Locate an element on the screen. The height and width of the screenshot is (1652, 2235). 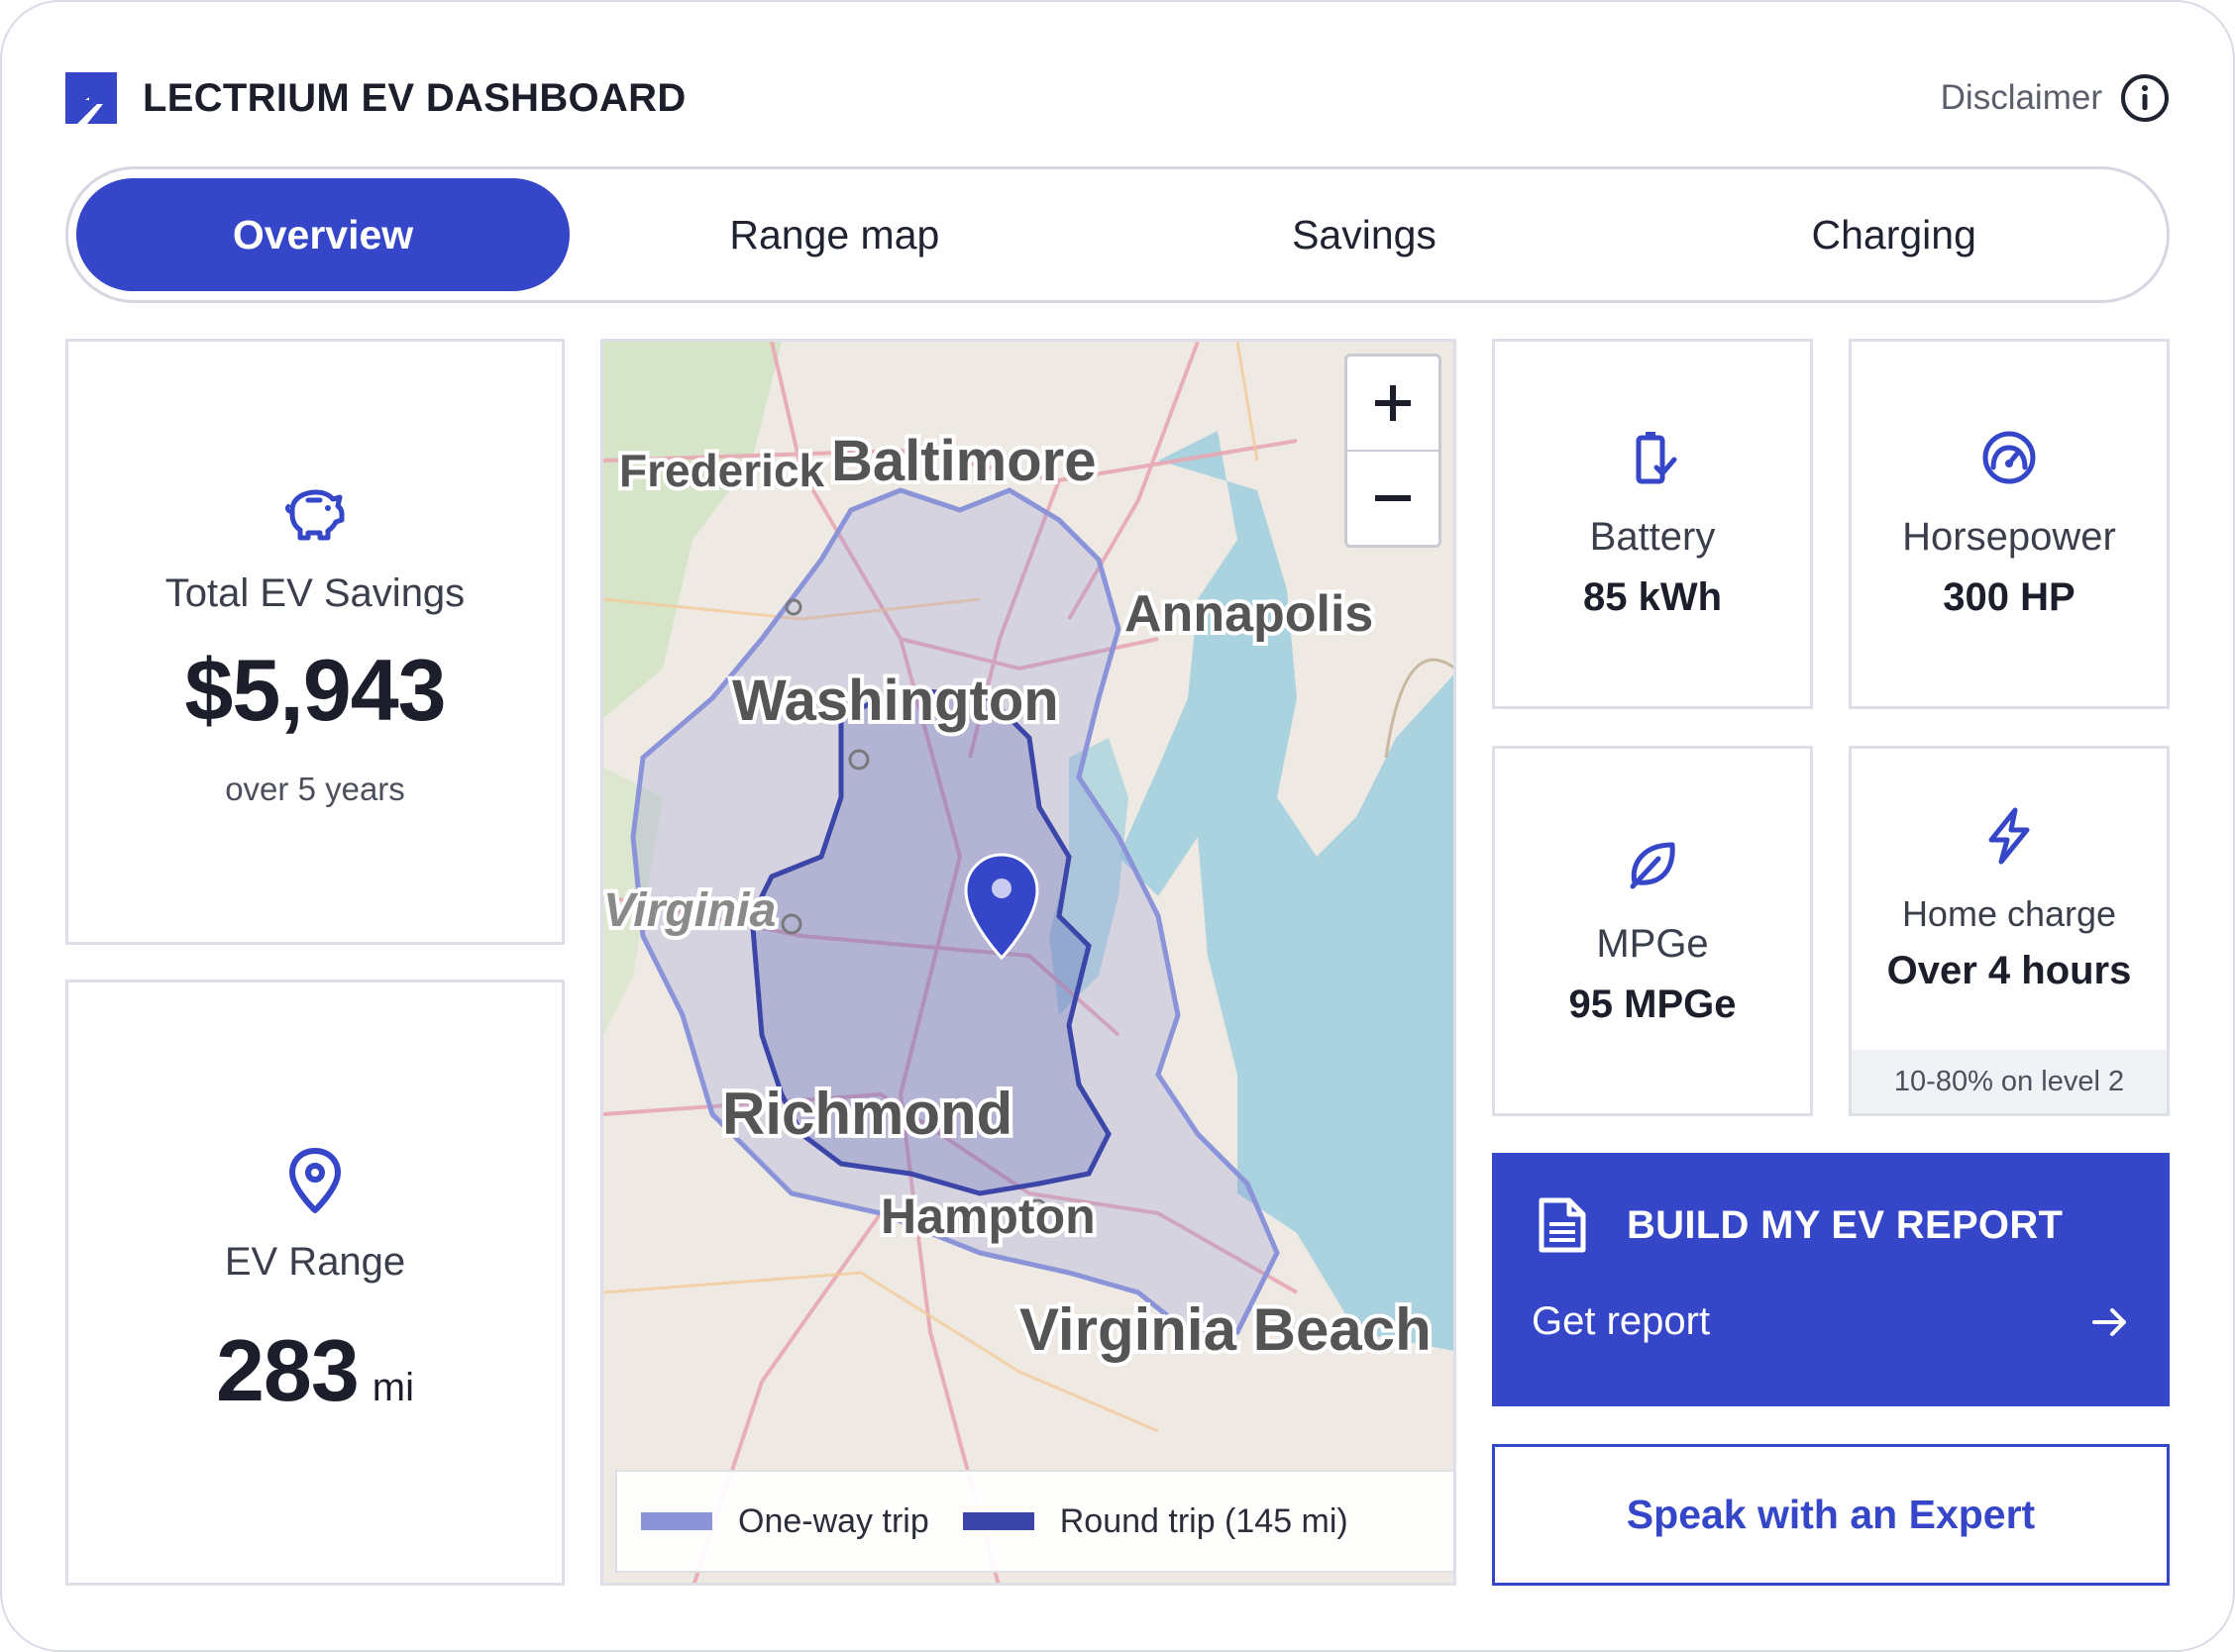
legend-one-way-label: One-way trip is located at coordinates (833, 1520).